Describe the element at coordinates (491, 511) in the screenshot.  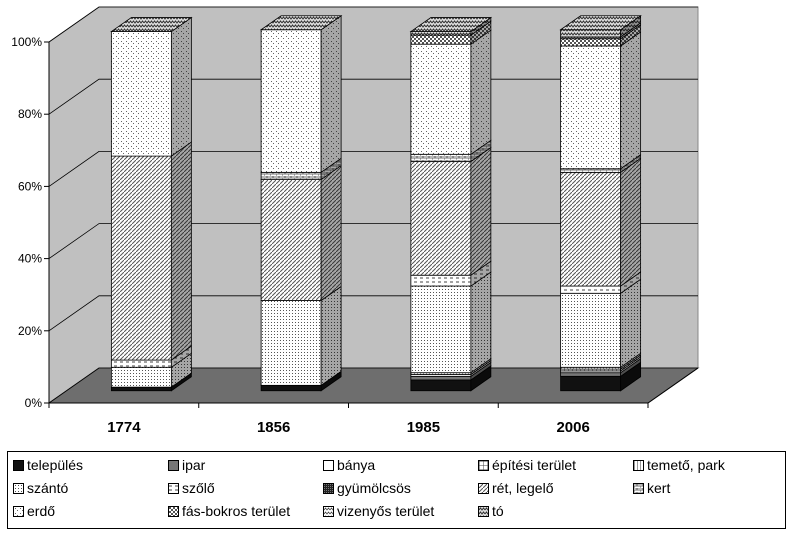
I see `legend-item: tó` at that location.